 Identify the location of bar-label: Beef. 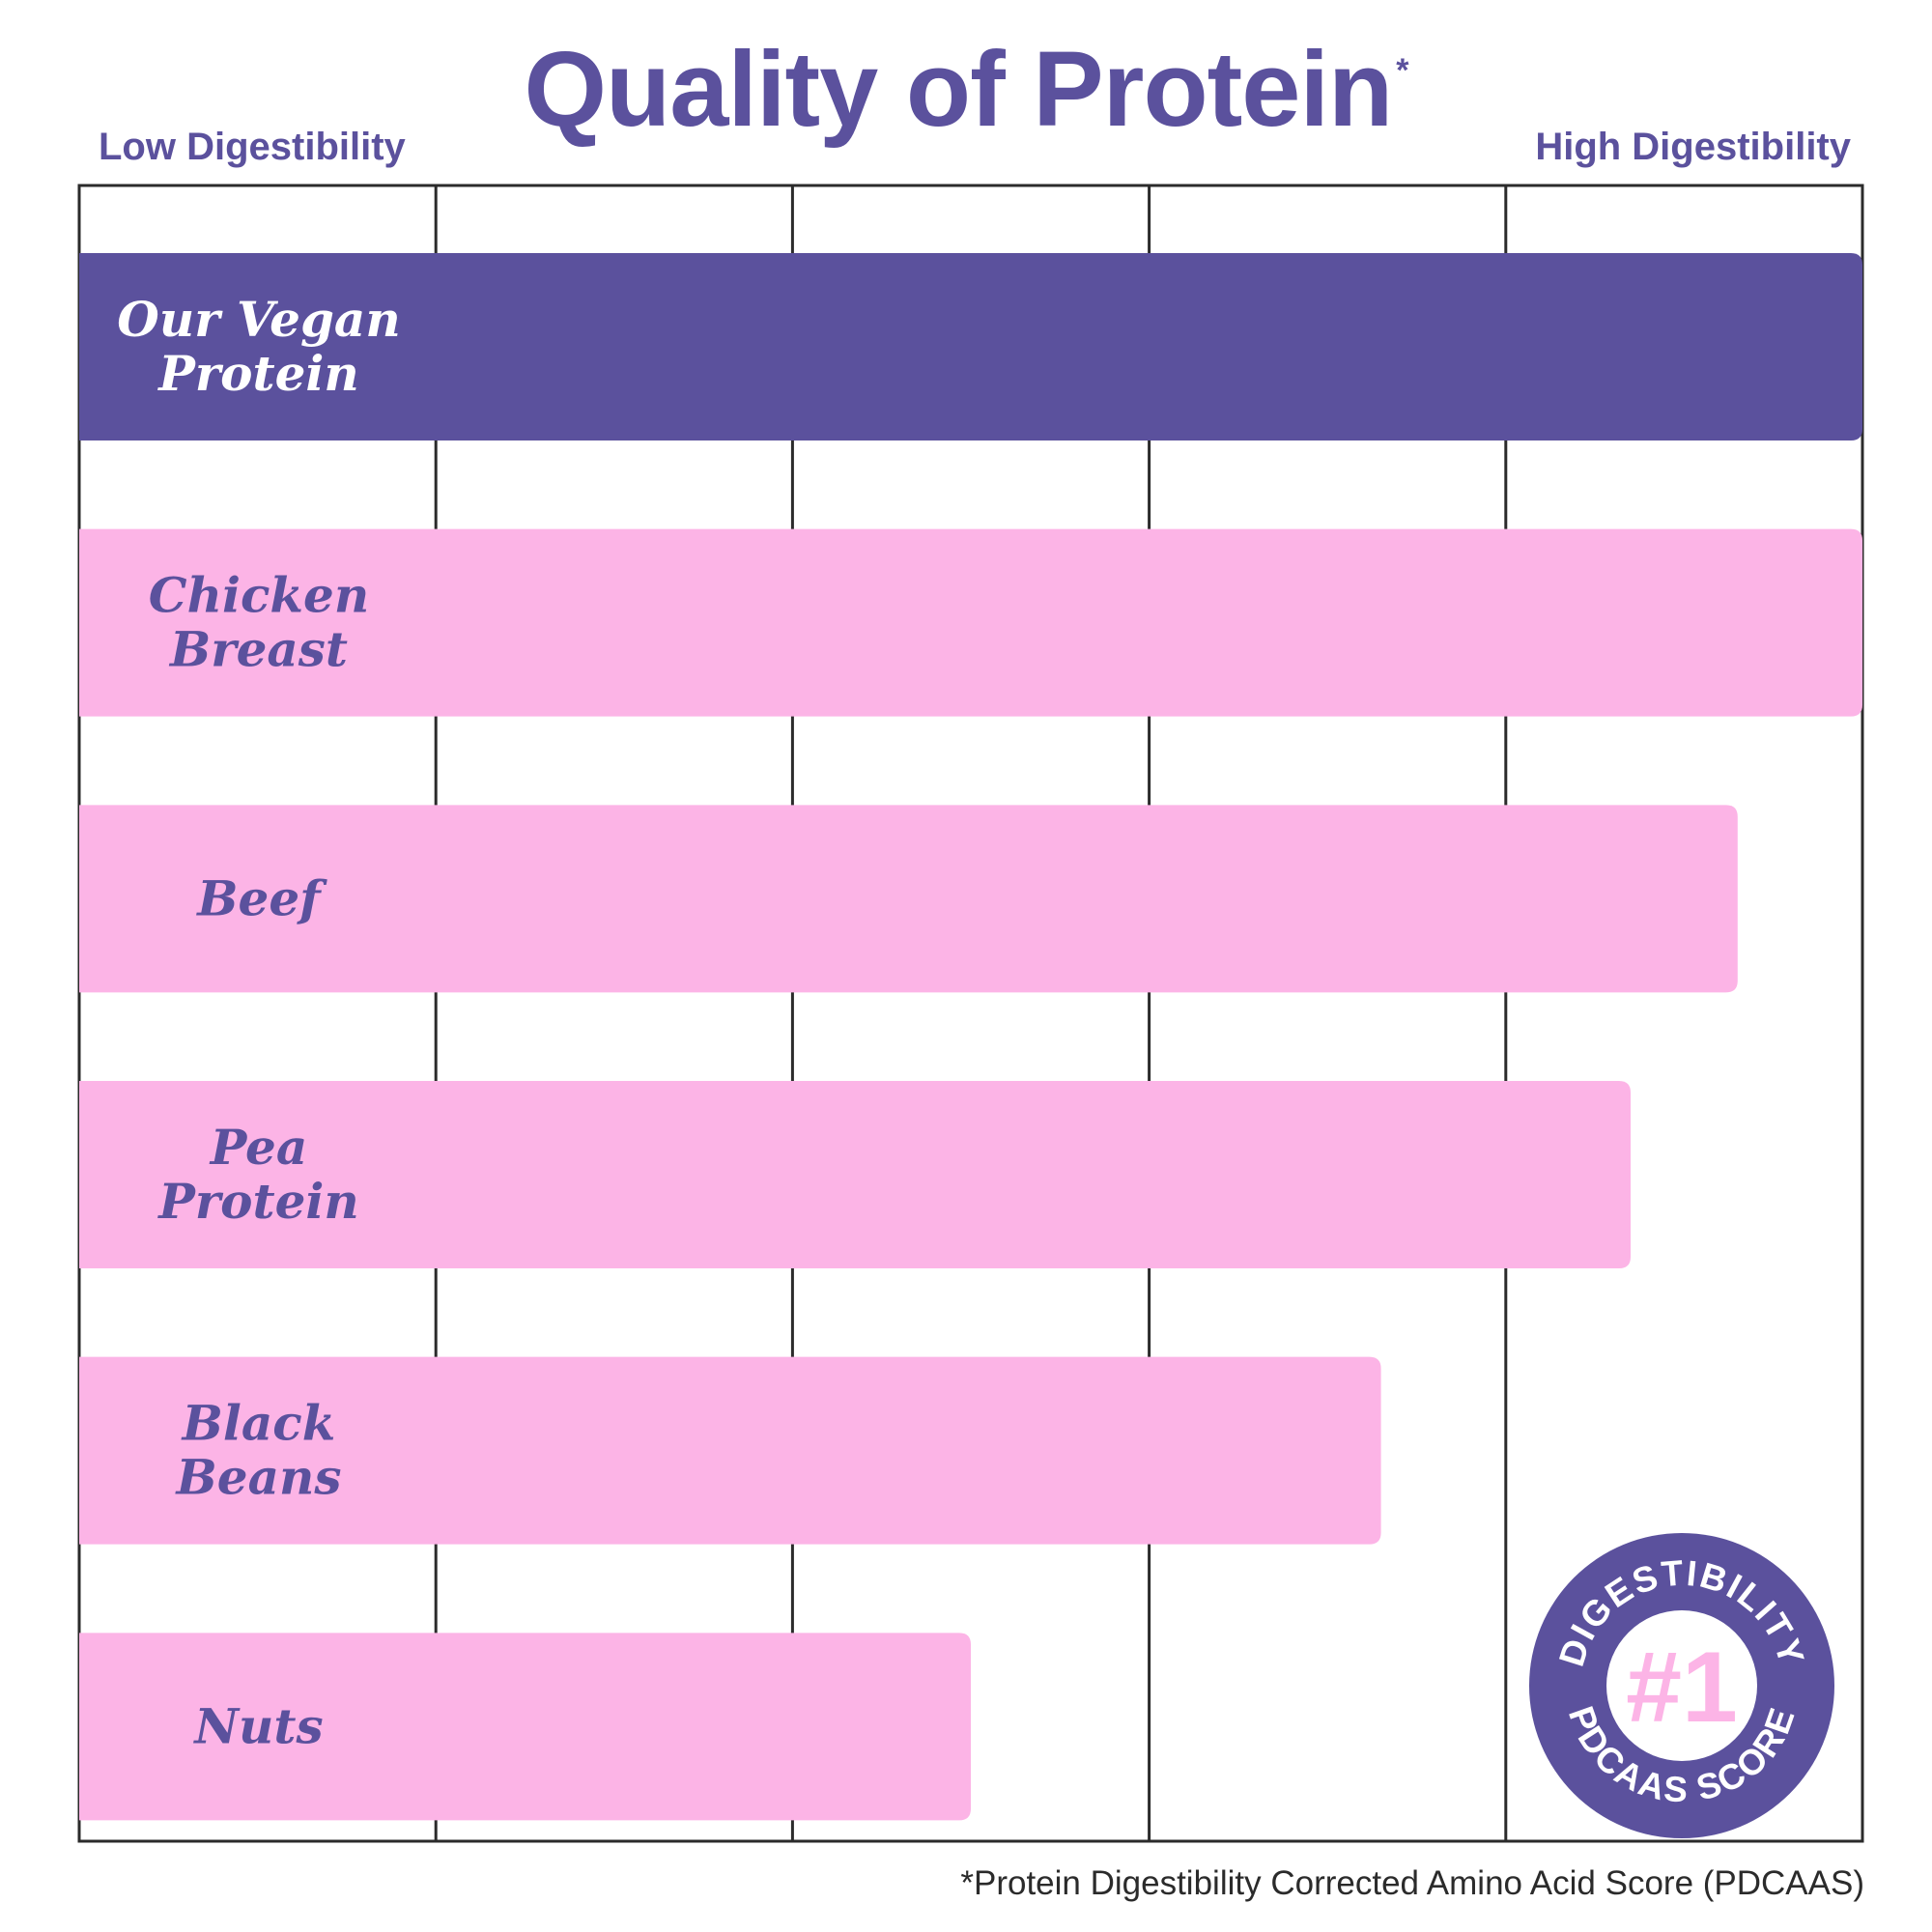
(261, 897).